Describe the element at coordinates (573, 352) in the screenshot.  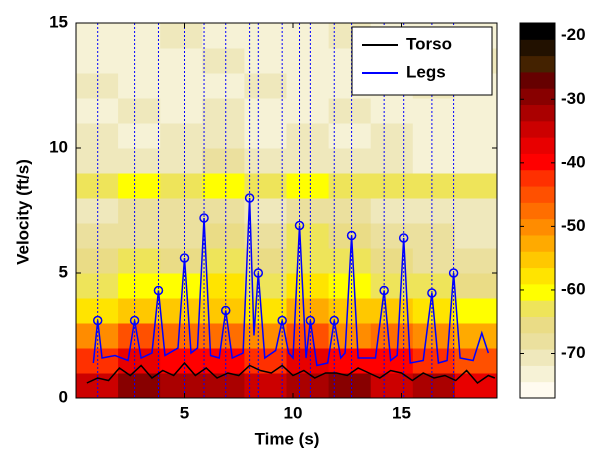
I see `colorbar-tick-label: -70` at that location.